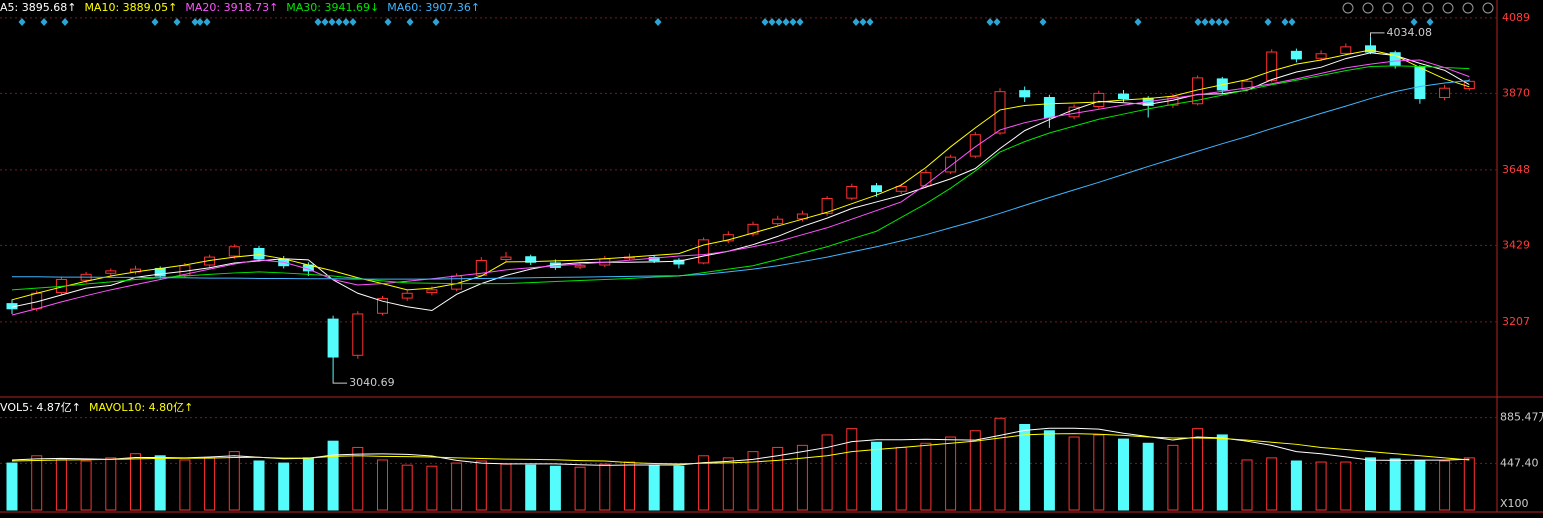  Describe the element at coordinates (372, 382) in the screenshot. I see `annotation: 3040.69` at that location.